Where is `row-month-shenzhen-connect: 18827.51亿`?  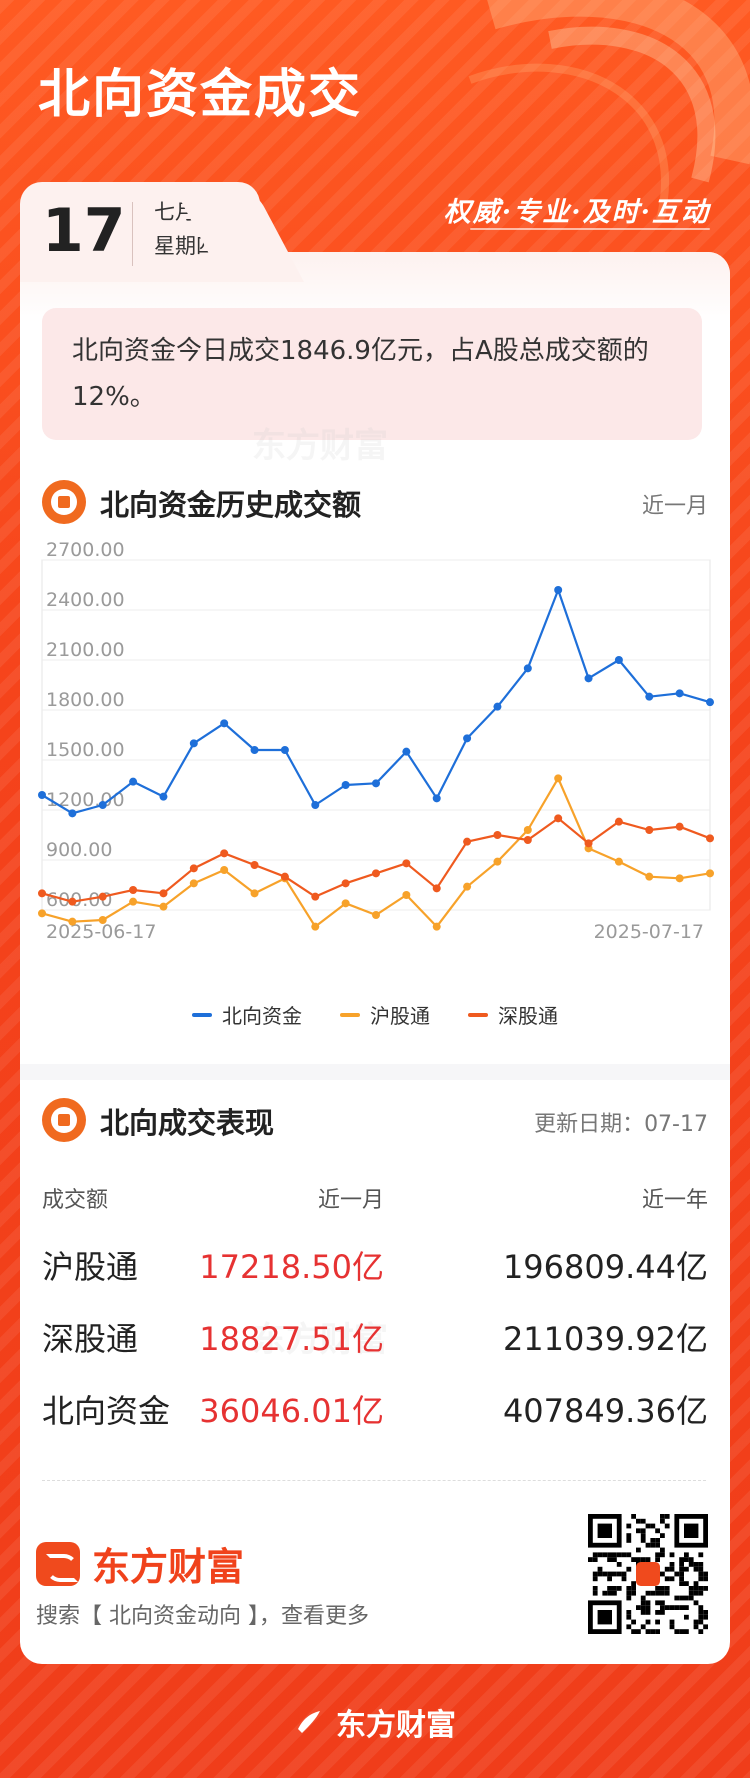 row-month-shenzhen-connect: 18827.51亿 is located at coordinates (291, 1339).